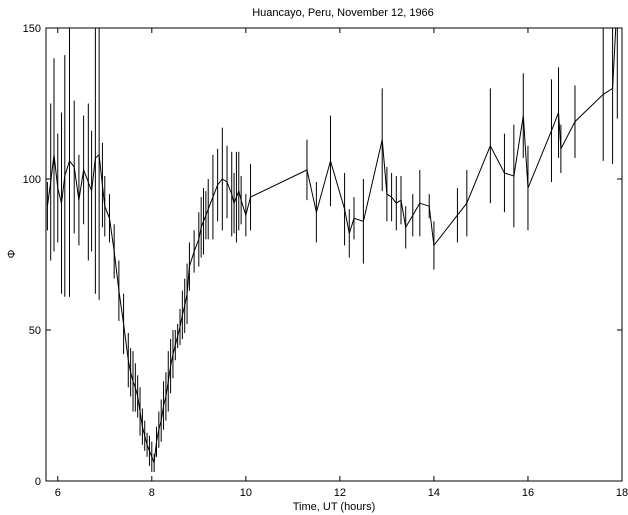  What do you see at coordinates (434, 493) in the screenshot?
I see `x-tick-label: 14` at bounding box center [434, 493].